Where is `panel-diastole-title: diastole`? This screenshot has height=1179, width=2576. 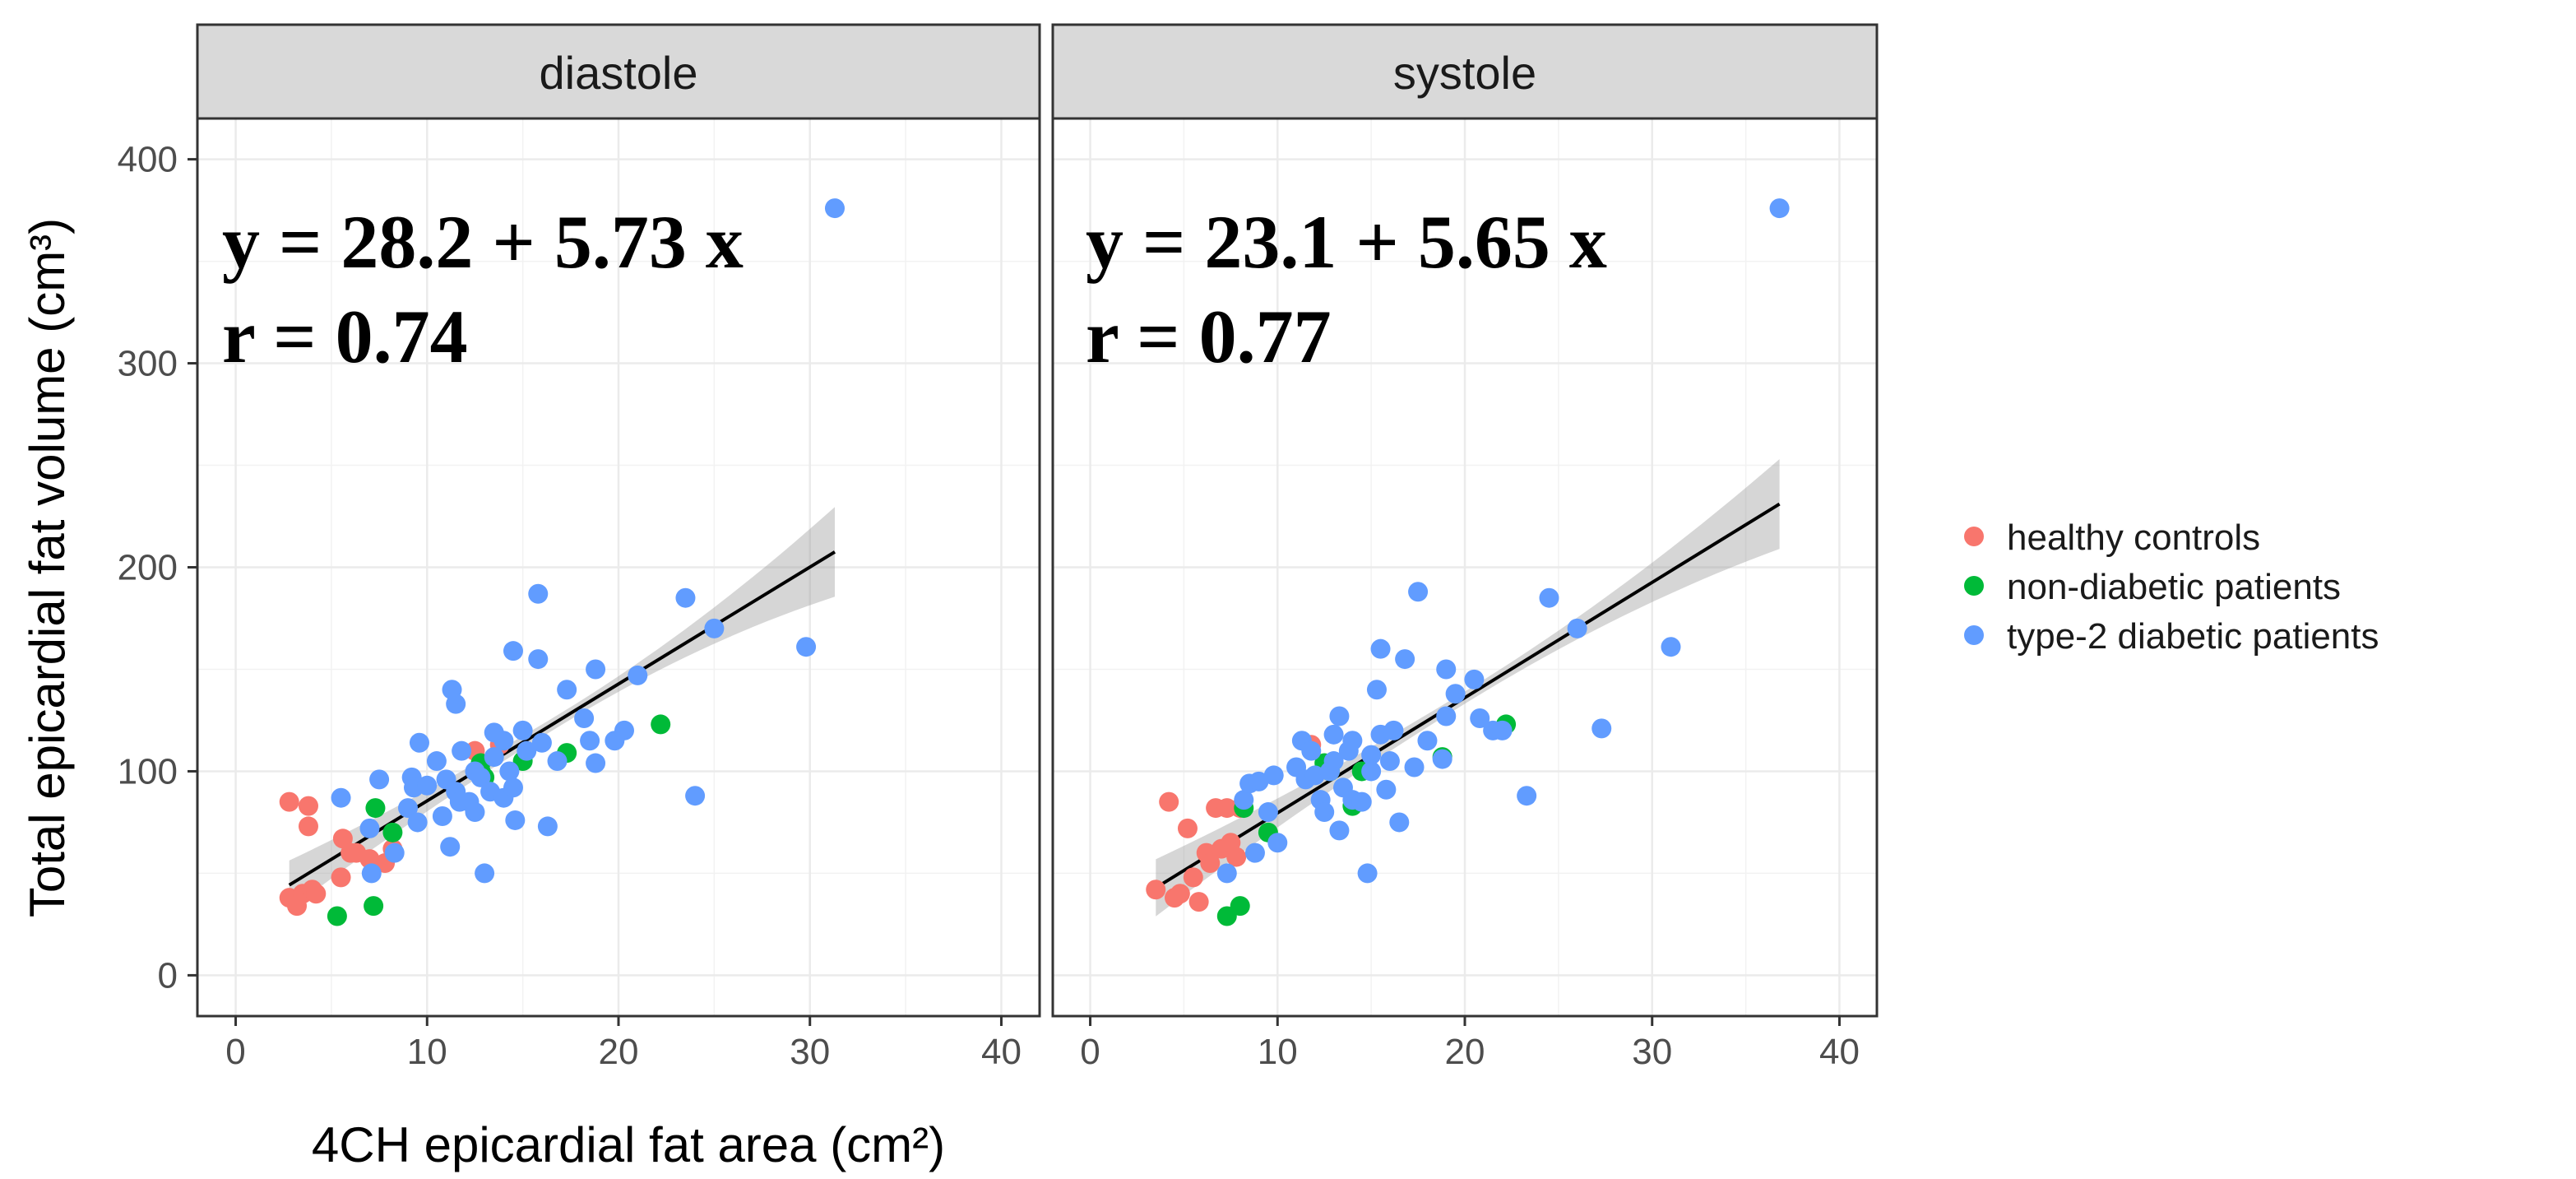
panel-diastole-title: diastole is located at coordinates (618, 73).